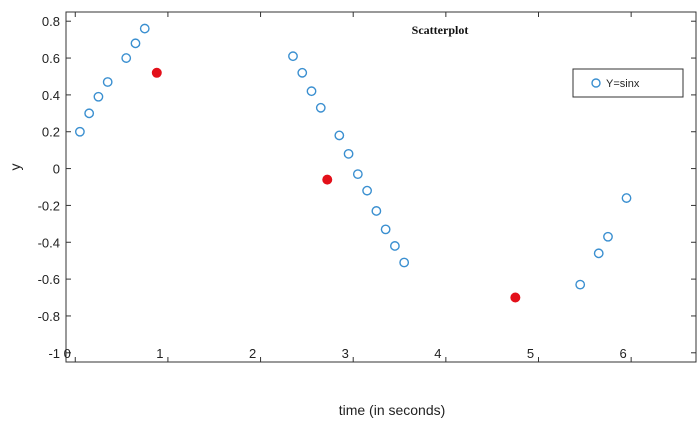 The image size is (700, 421). I want to click on y-tick-label: -0.2, so click(49, 205).